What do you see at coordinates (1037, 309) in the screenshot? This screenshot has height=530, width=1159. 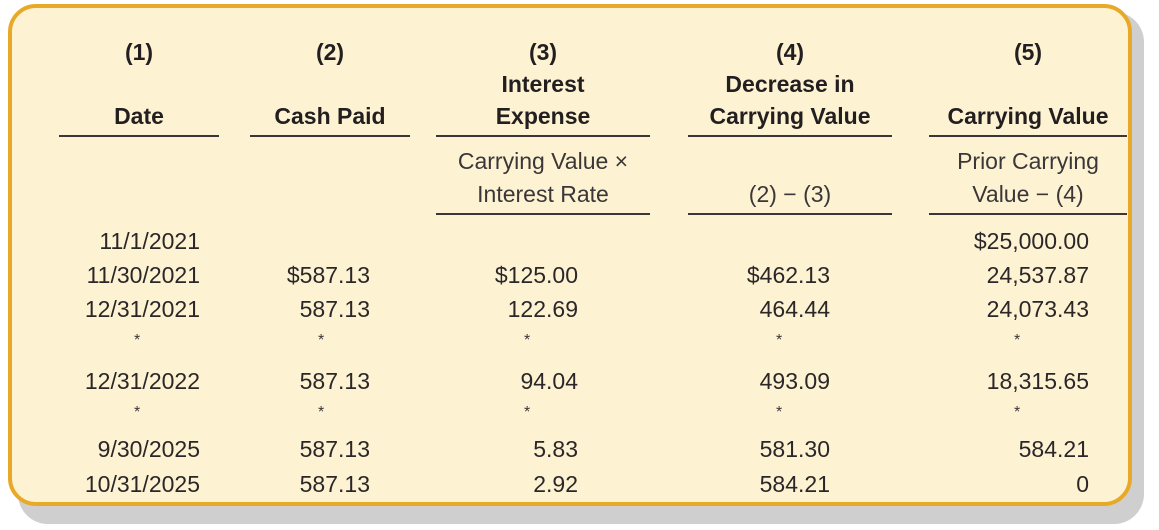 I see `cell-carrying: 24,073.43` at bounding box center [1037, 309].